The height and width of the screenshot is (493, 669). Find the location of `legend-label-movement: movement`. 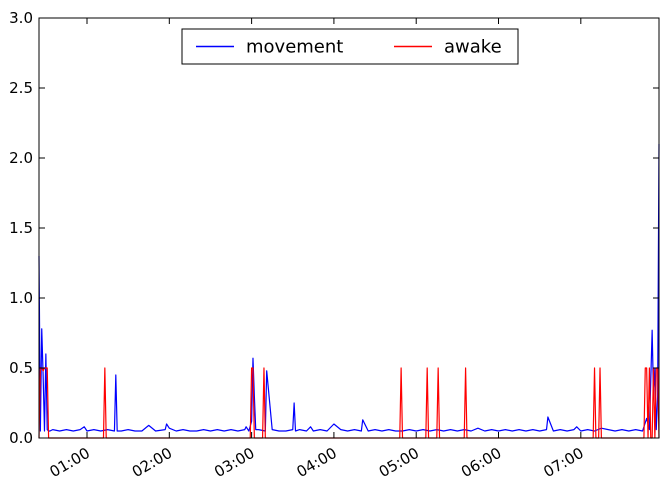

legend-label-movement: movement is located at coordinates (294, 47).